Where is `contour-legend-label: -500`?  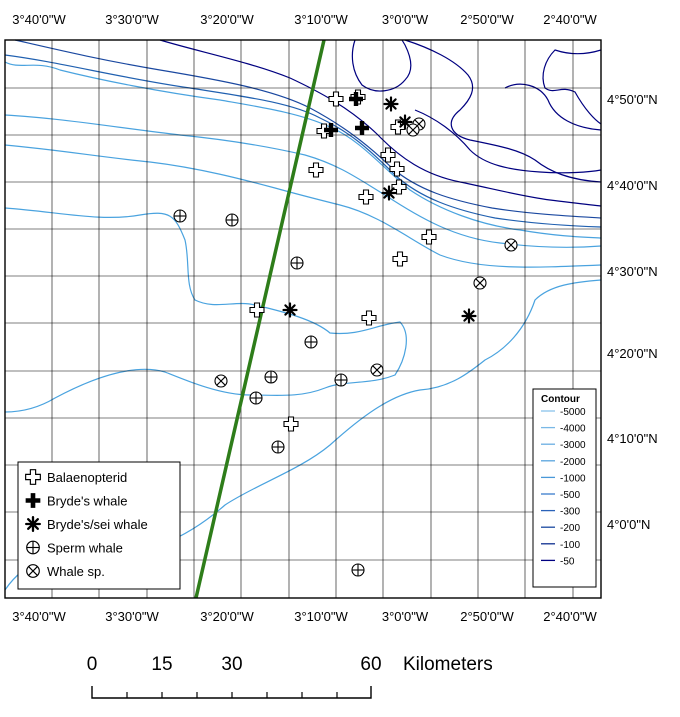
contour-legend-label: -500 is located at coordinates (570, 495).